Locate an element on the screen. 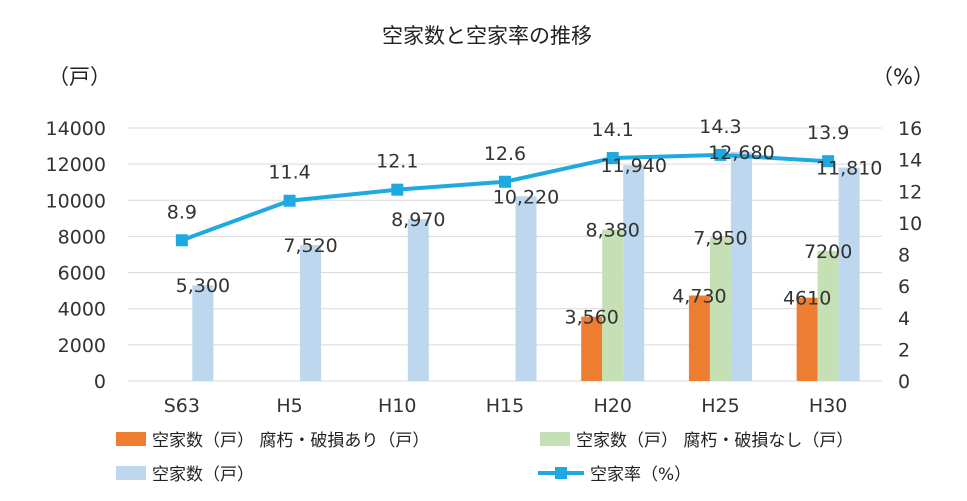 The image size is (967, 501). y-right-tick-label: 16 is located at coordinates (910, 129).